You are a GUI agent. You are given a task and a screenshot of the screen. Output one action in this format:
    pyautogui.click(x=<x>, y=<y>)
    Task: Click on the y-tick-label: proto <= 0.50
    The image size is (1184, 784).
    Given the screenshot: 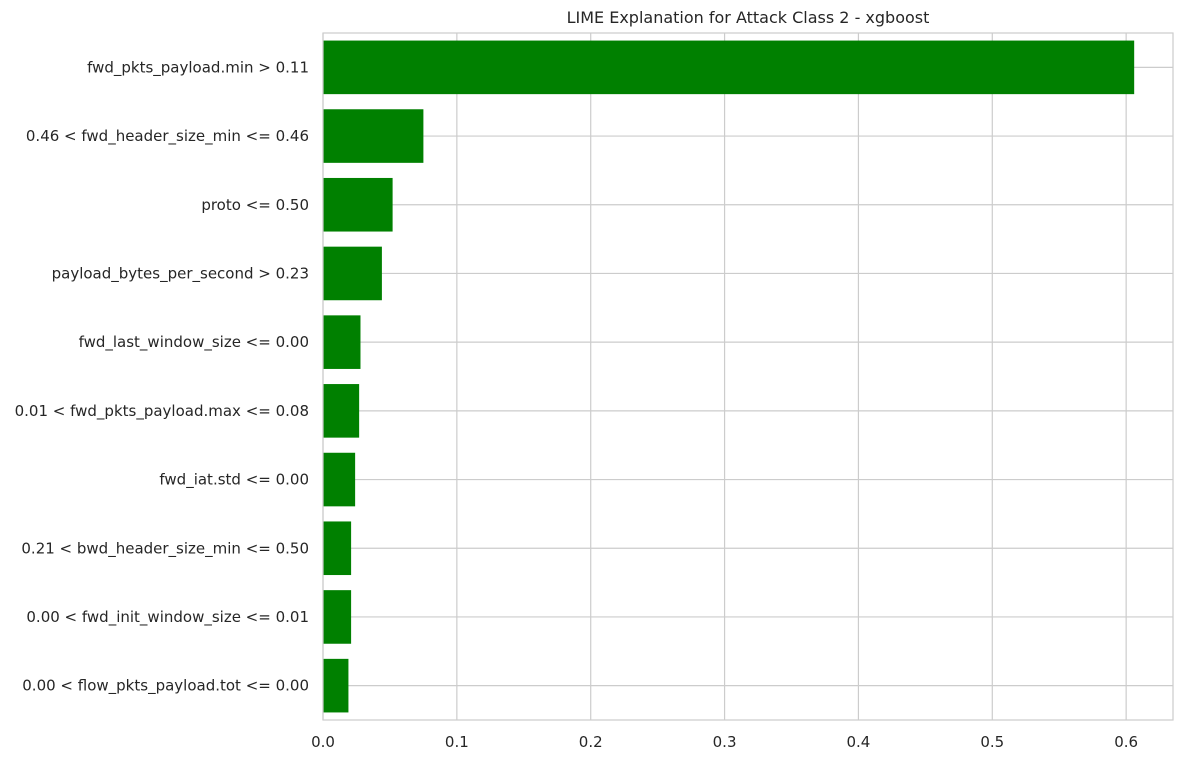 What is the action you would take?
    pyautogui.click(x=255, y=205)
    